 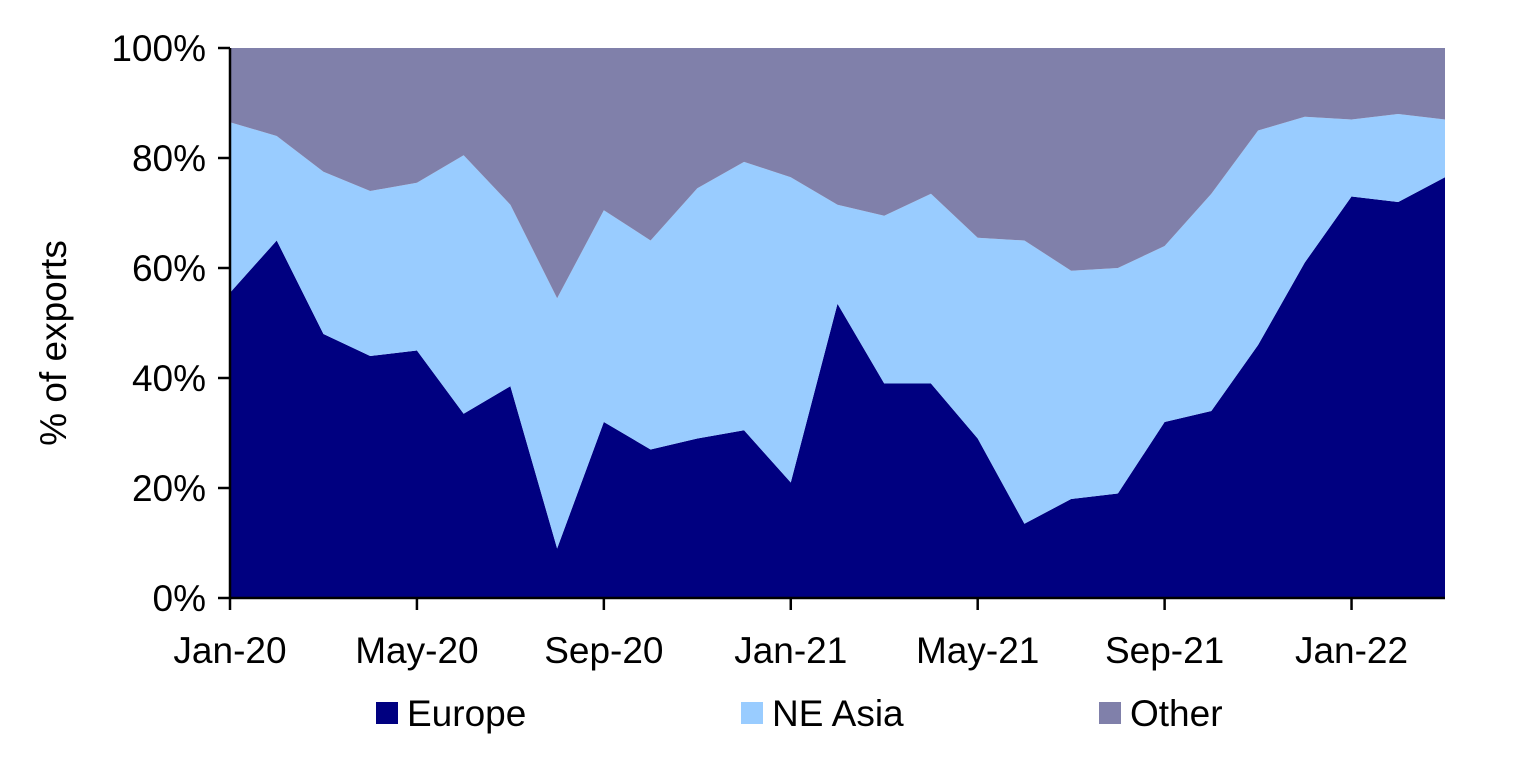 What do you see at coordinates (1164, 650) in the screenshot?
I see `x-tick-label: Sep-21` at bounding box center [1164, 650].